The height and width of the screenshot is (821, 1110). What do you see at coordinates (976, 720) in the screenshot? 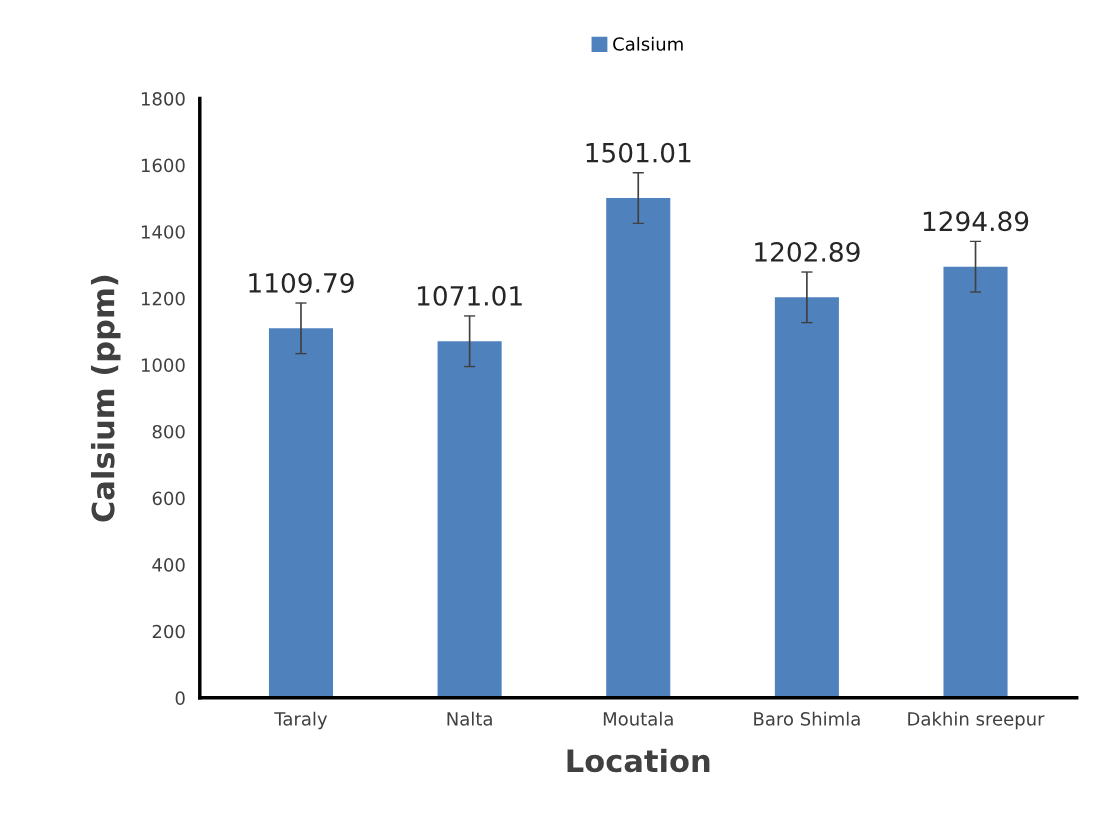
I see `x-tick-label: Dakhin sreepur` at bounding box center [976, 720].